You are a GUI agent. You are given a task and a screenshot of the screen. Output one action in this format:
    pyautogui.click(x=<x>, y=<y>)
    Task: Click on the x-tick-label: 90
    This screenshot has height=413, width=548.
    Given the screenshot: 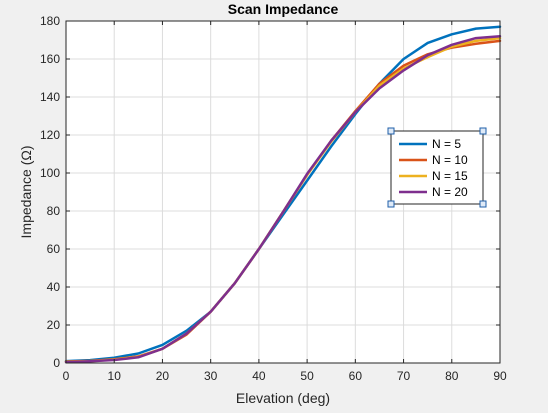 What is the action you would take?
    pyautogui.click(x=500, y=376)
    